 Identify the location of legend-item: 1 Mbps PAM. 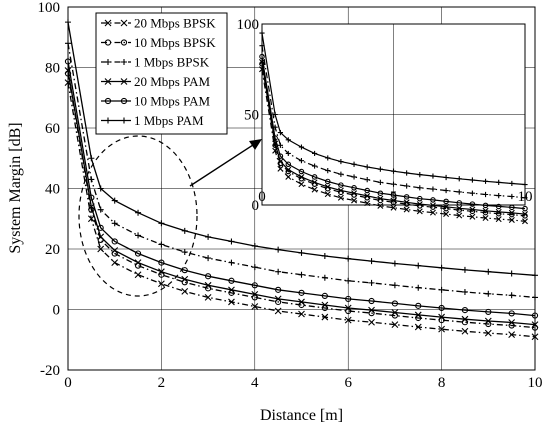
(152, 120).